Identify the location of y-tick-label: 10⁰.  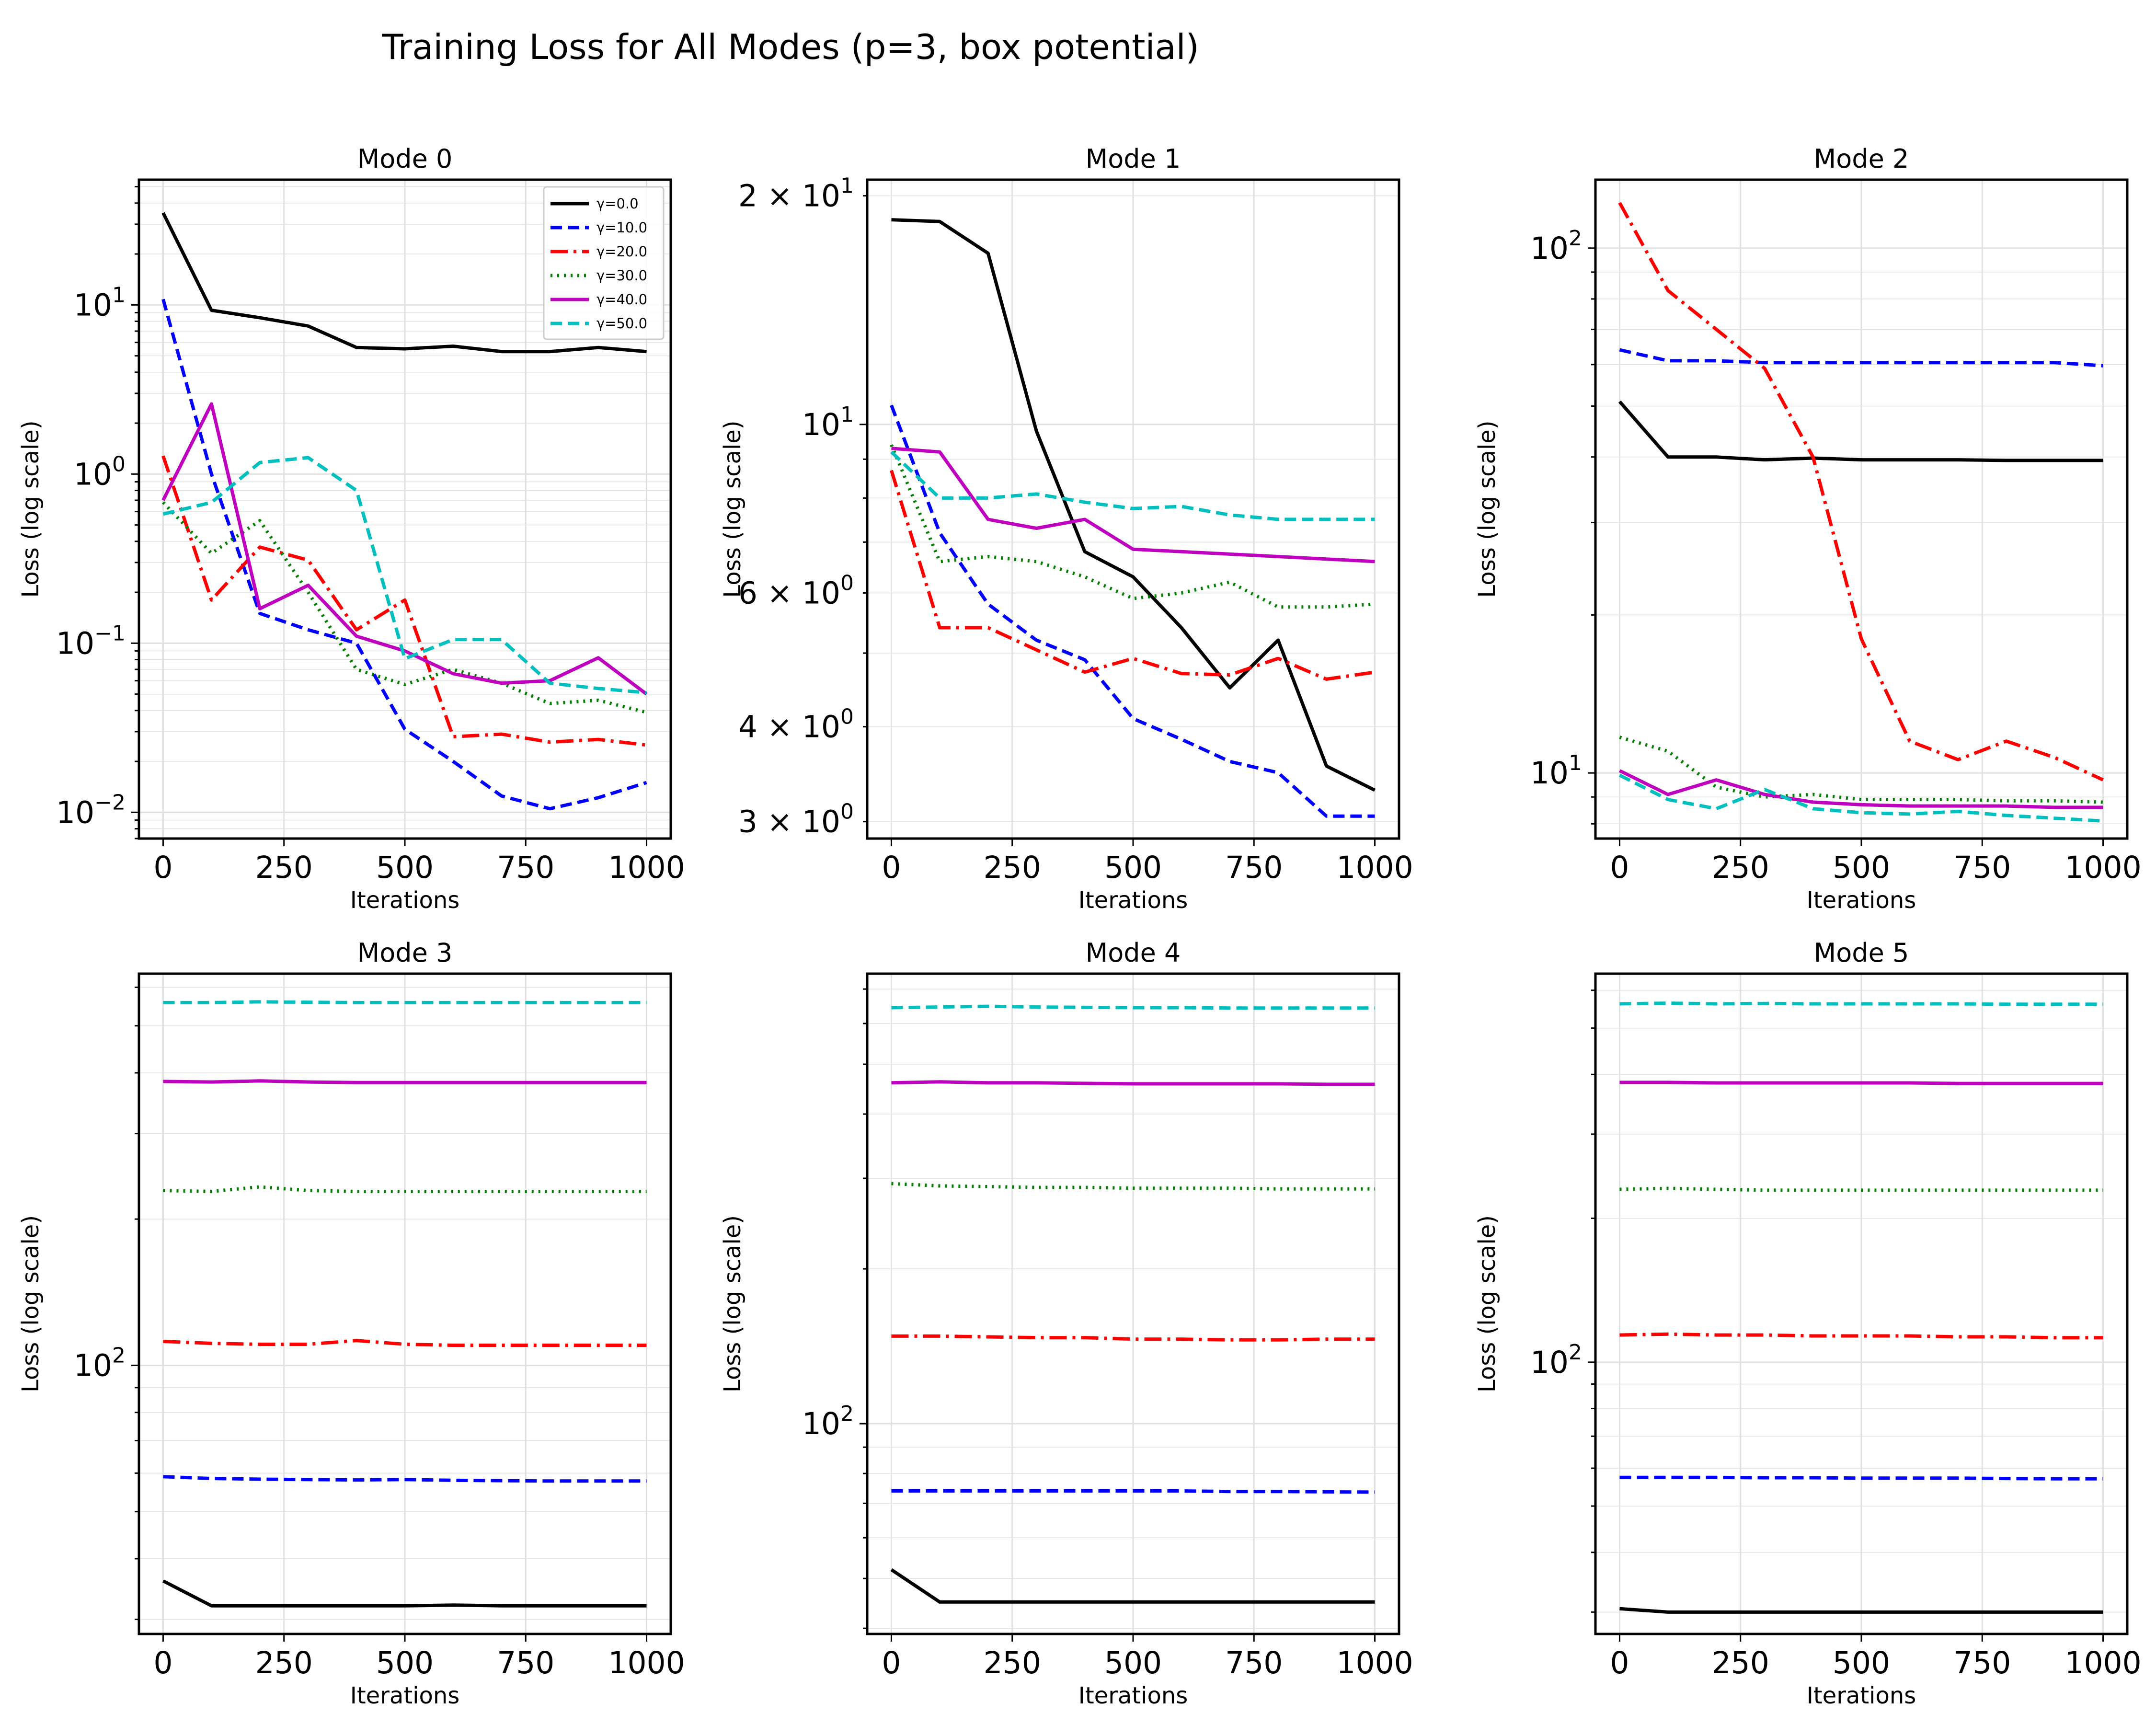
(100, 472).